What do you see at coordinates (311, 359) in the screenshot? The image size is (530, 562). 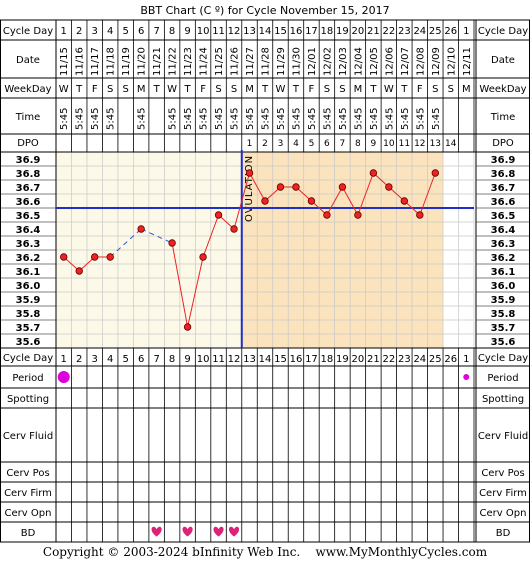 I see `cycle-day-cell-bottom: 17` at bounding box center [311, 359].